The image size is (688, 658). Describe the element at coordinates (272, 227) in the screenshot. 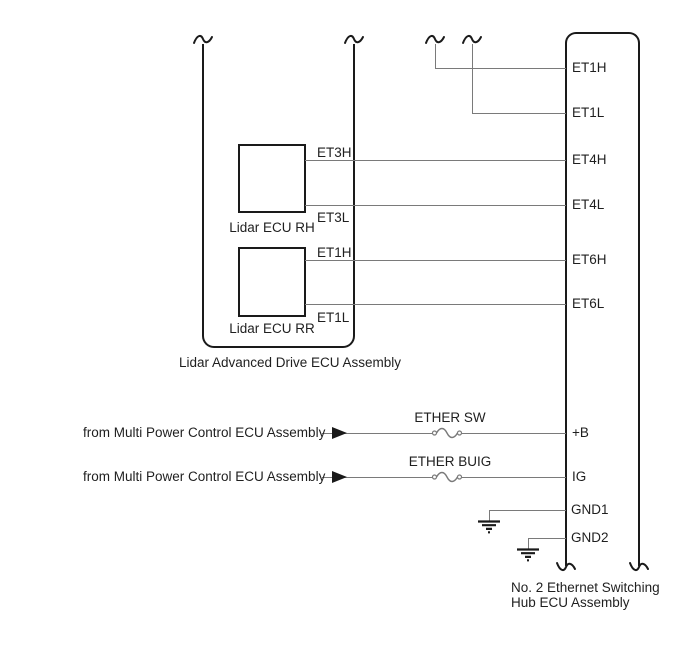

I see `lidar-ecu-rh-label: Lidar ECU RH` at that location.